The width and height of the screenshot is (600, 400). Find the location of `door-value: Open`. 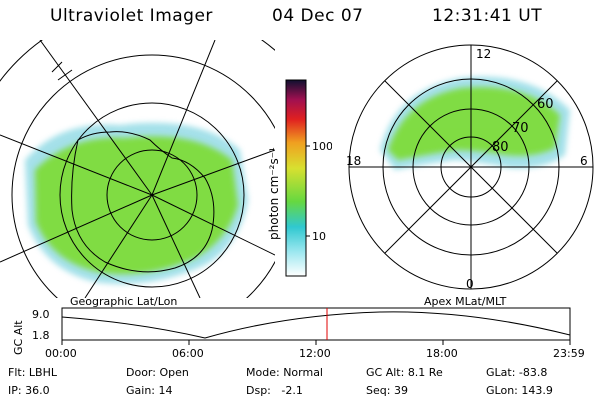

door-value: Open is located at coordinates (174, 372).